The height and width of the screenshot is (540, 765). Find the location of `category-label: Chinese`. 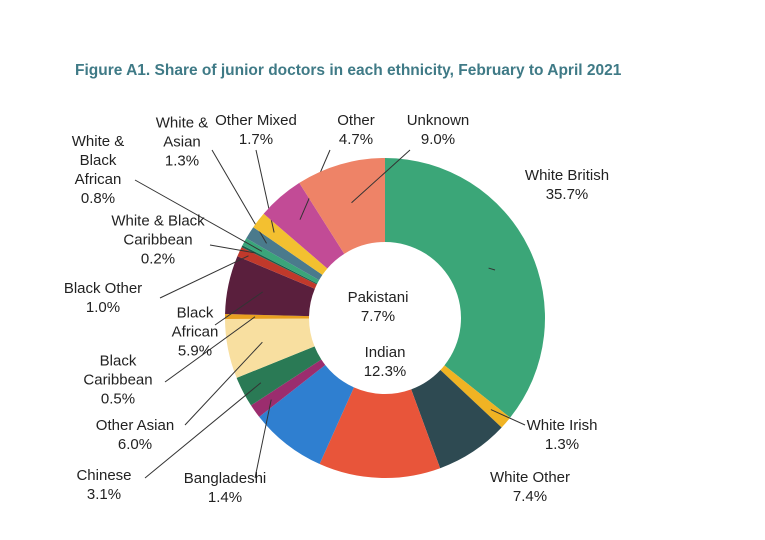

category-label: Chinese is located at coordinates (104, 475).